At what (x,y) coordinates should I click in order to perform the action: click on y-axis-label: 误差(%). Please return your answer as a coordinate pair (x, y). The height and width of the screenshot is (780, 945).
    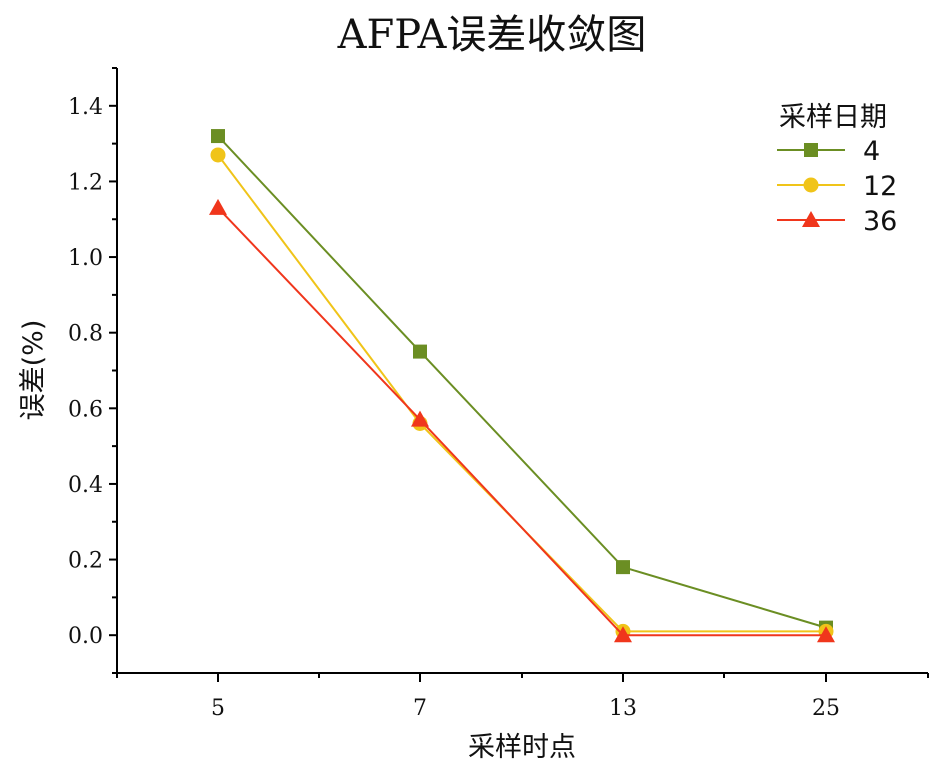
    Looking at the image, I should click on (33, 370).